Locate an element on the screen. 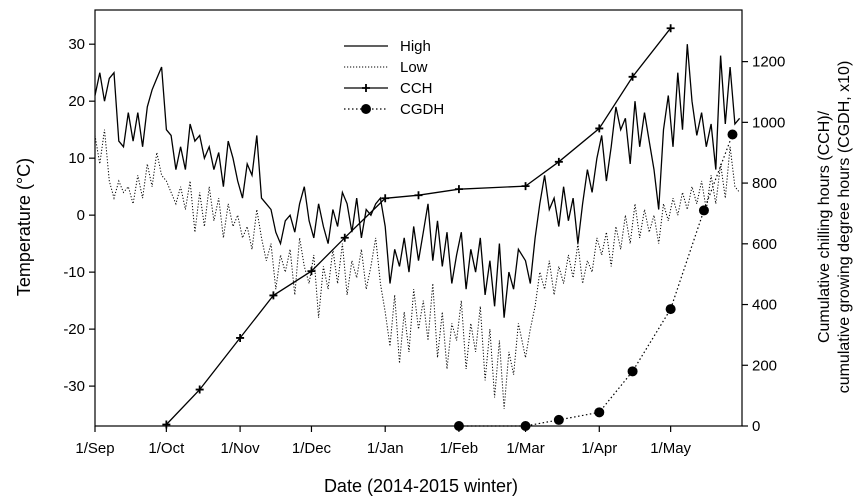 The image size is (865, 504). y-right-tick-label: 400 is located at coordinates (764, 305).